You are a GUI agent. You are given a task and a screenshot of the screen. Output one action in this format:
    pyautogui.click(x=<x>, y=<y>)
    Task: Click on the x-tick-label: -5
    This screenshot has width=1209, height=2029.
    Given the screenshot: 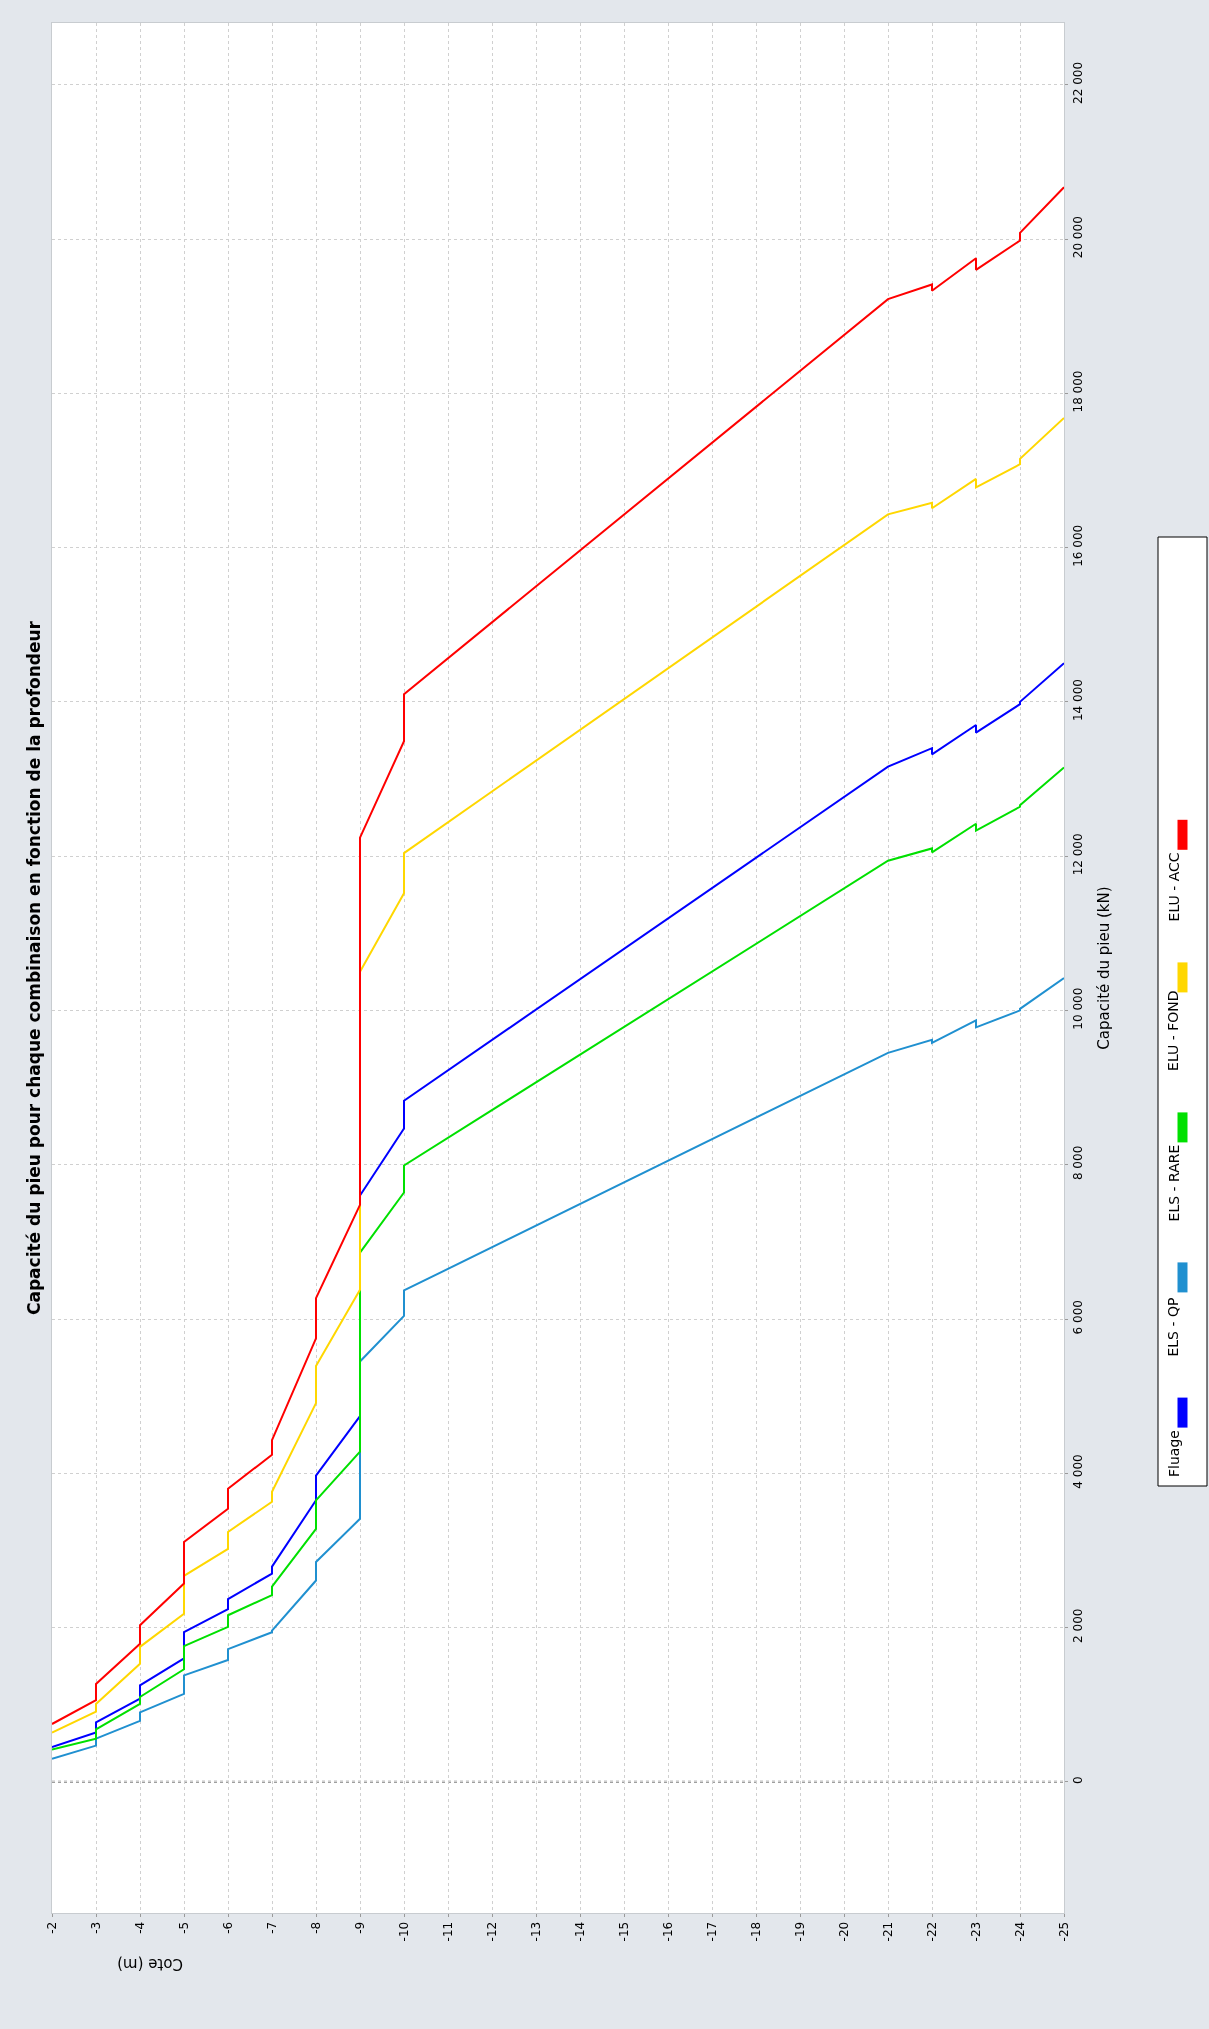 What is the action you would take?
    pyautogui.click(x=183, y=1927)
    